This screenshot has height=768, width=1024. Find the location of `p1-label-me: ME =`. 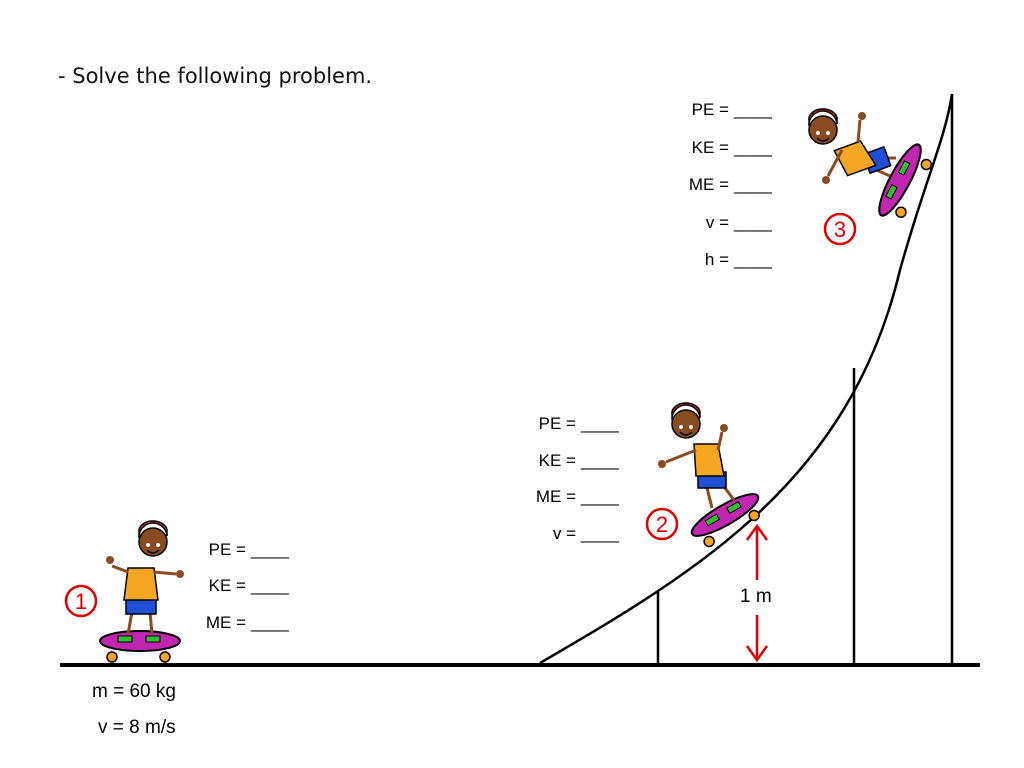

p1-label-me: ME = is located at coordinates (226, 622).